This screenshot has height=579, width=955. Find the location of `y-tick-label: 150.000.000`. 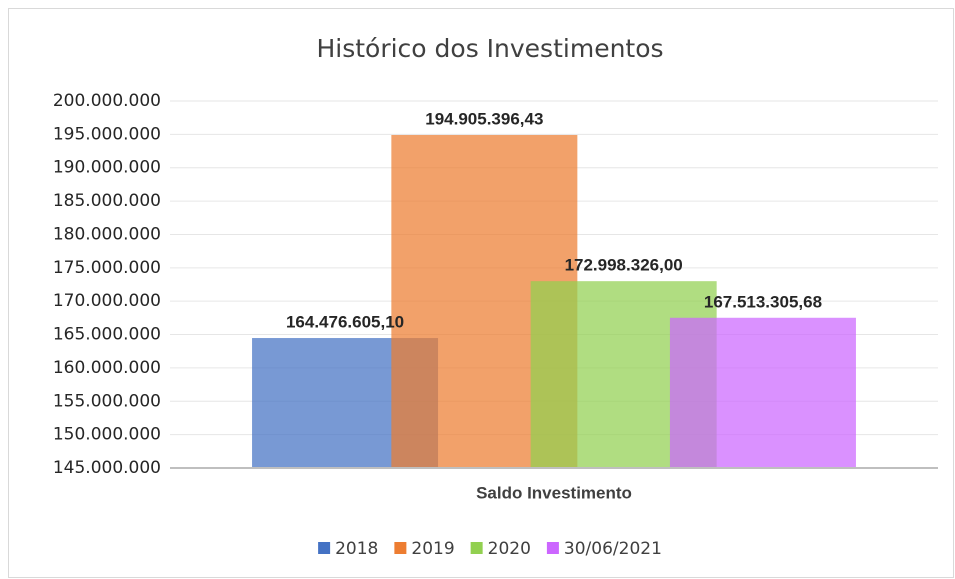

y-tick-label: 150.000.000 is located at coordinates (107, 435).